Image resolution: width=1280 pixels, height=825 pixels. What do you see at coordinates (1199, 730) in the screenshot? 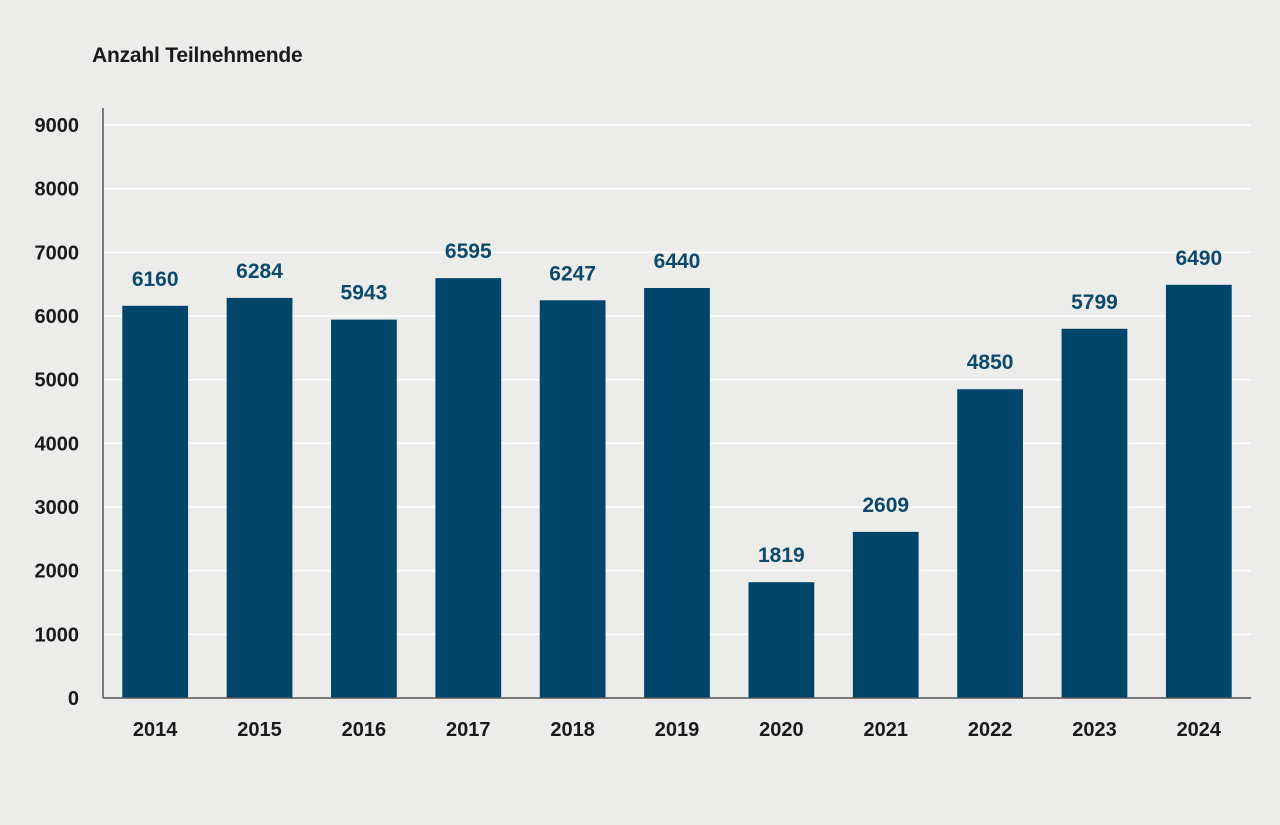
I see `x-tick-label: 2024` at bounding box center [1199, 730].